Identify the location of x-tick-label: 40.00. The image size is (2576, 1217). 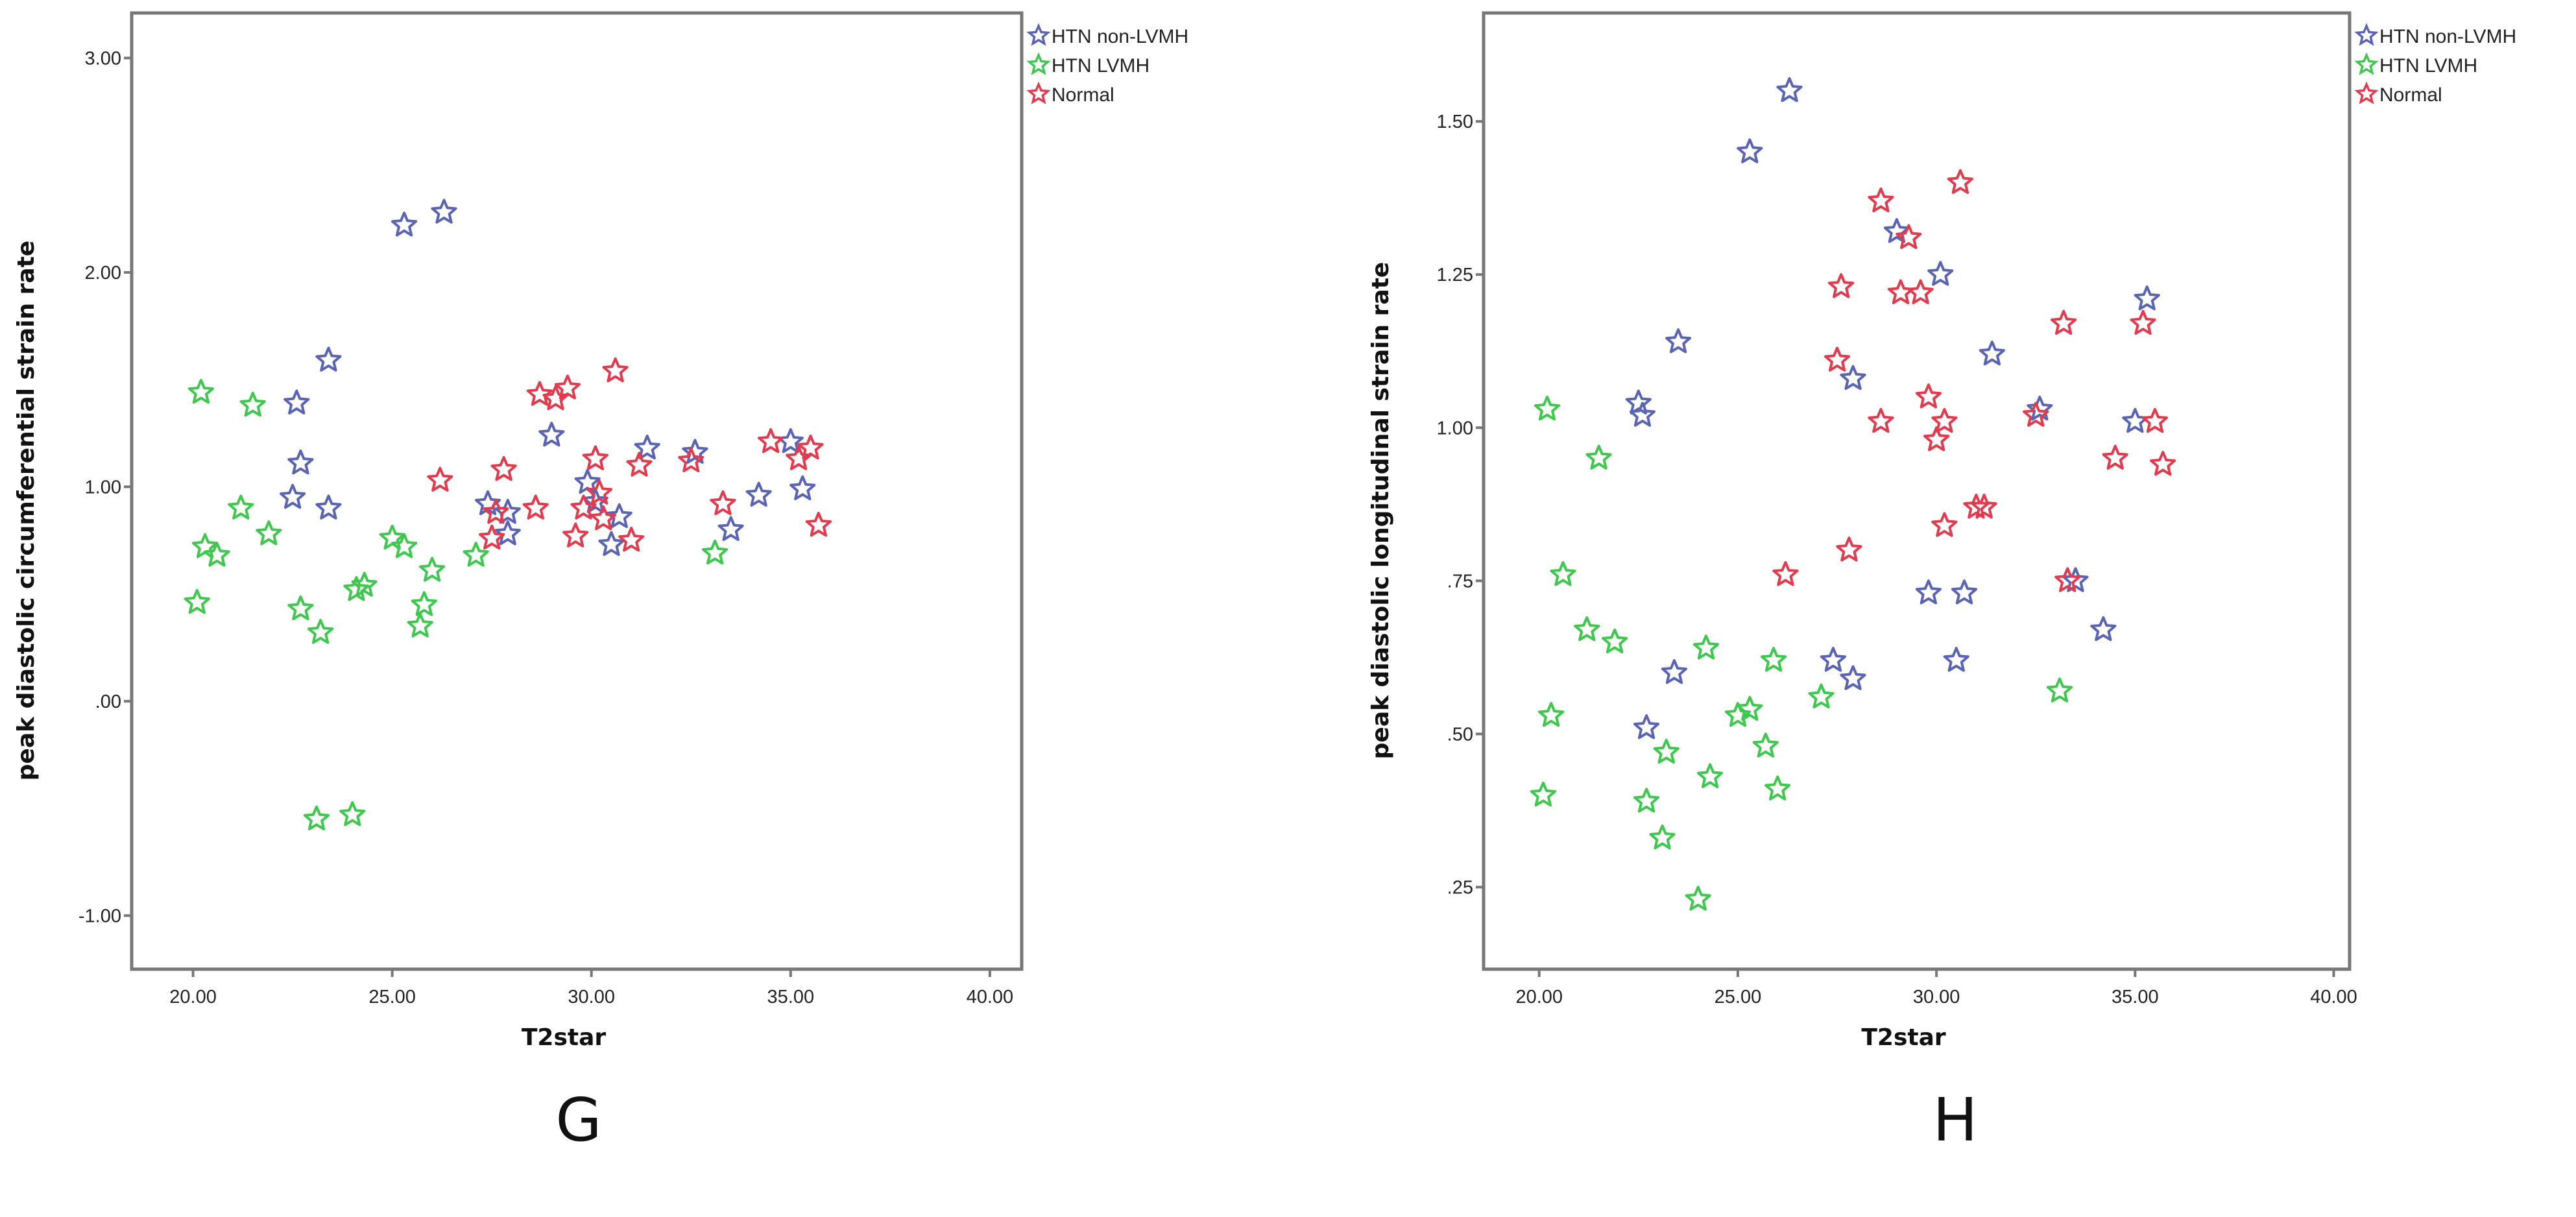
(2333, 997).